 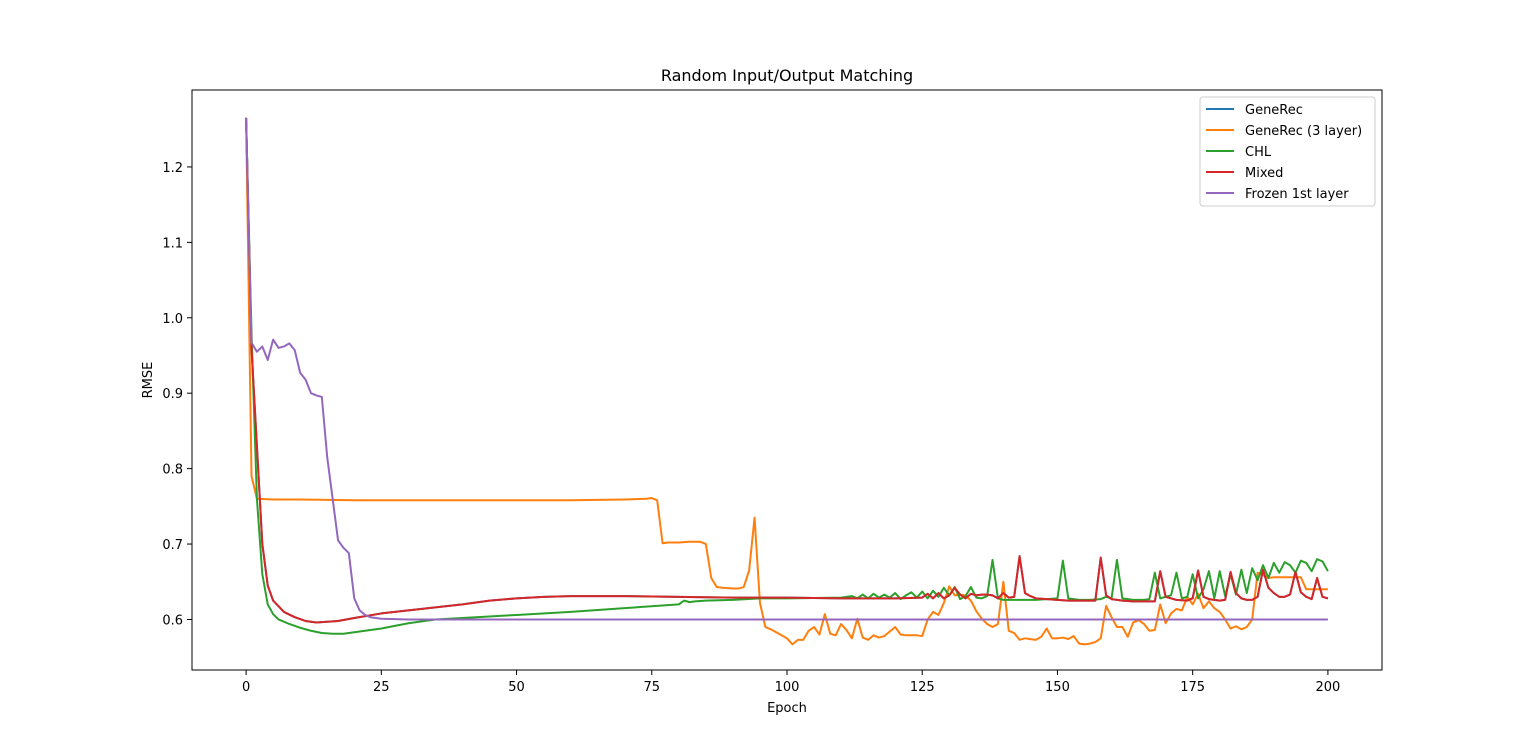 What do you see at coordinates (787, 708) in the screenshot?
I see `x-axis-title: Epoch` at bounding box center [787, 708].